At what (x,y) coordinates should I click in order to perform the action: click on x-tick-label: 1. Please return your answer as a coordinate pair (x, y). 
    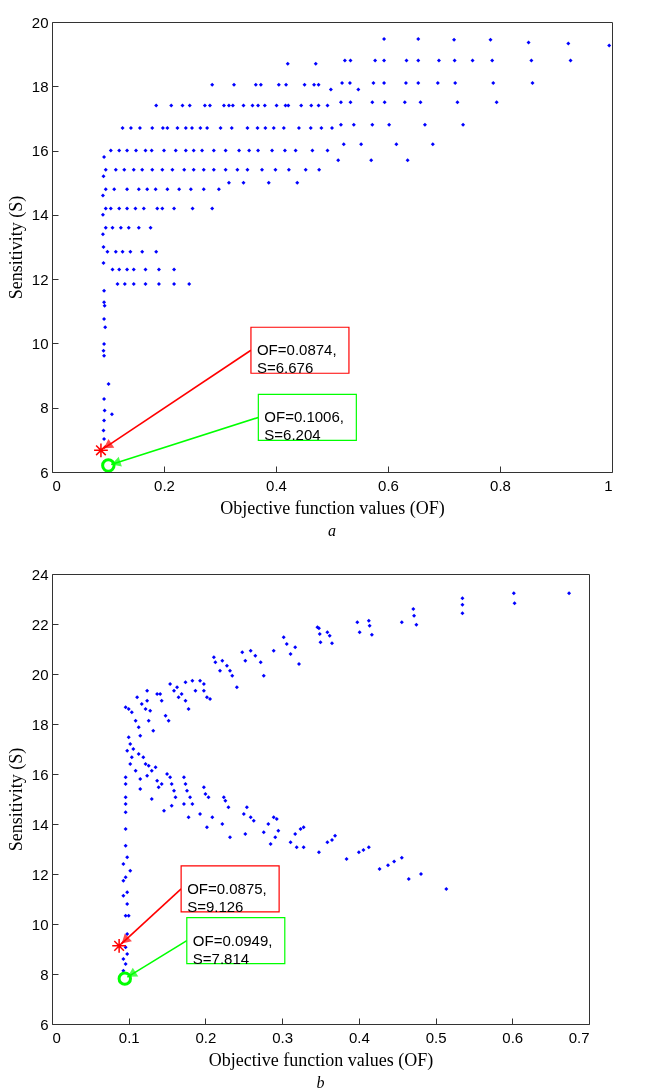
    Looking at the image, I should click on (608, 485).